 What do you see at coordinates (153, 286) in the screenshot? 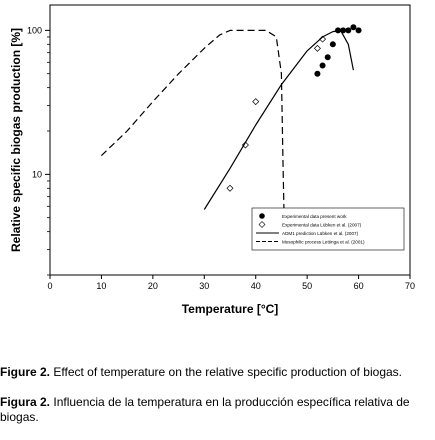
I see `x-tick-label: 20` at bounding box center [153, 286].